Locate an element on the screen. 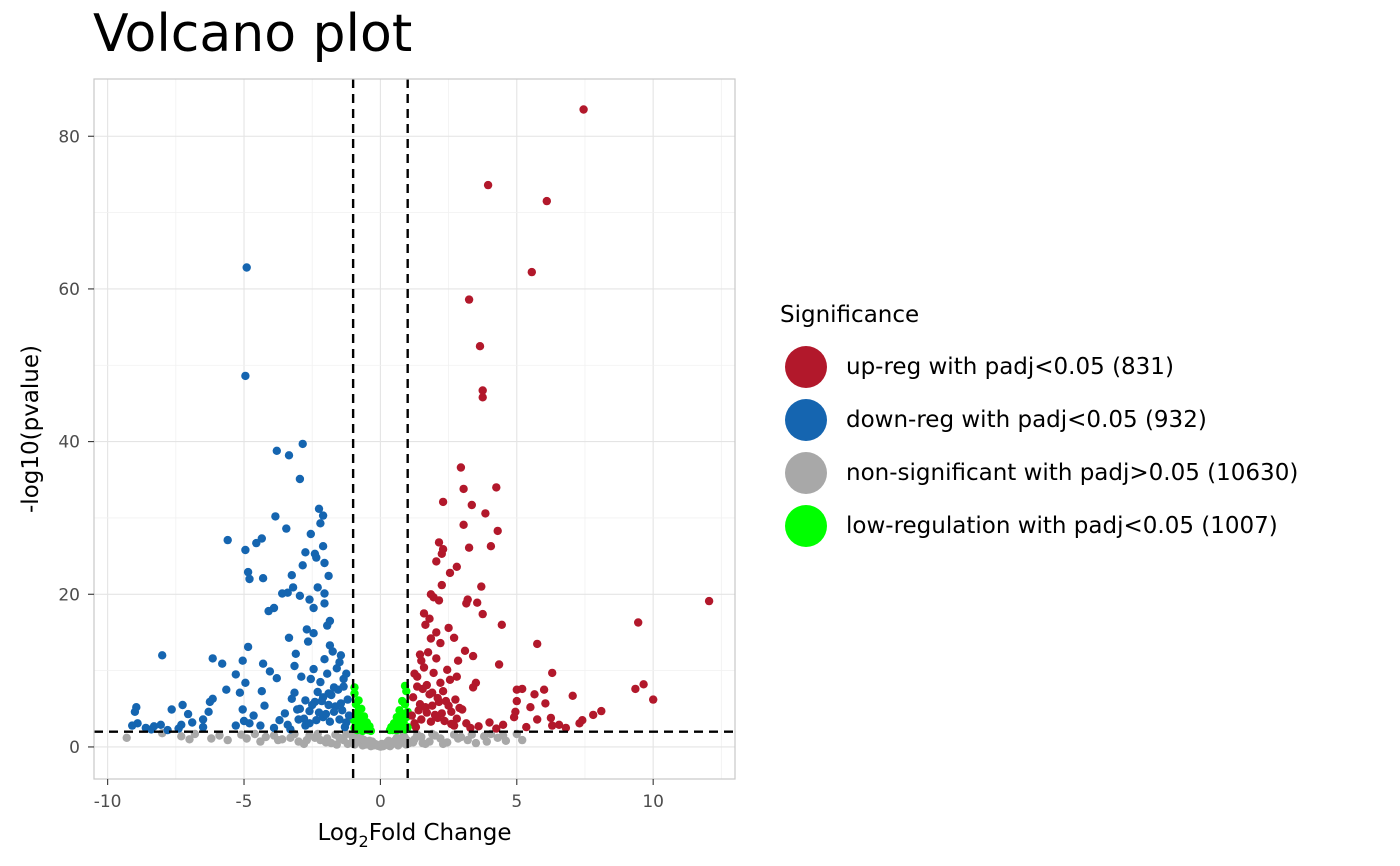  y-axis-title: -log10(pvalue) is located at coordinates (31, 429).